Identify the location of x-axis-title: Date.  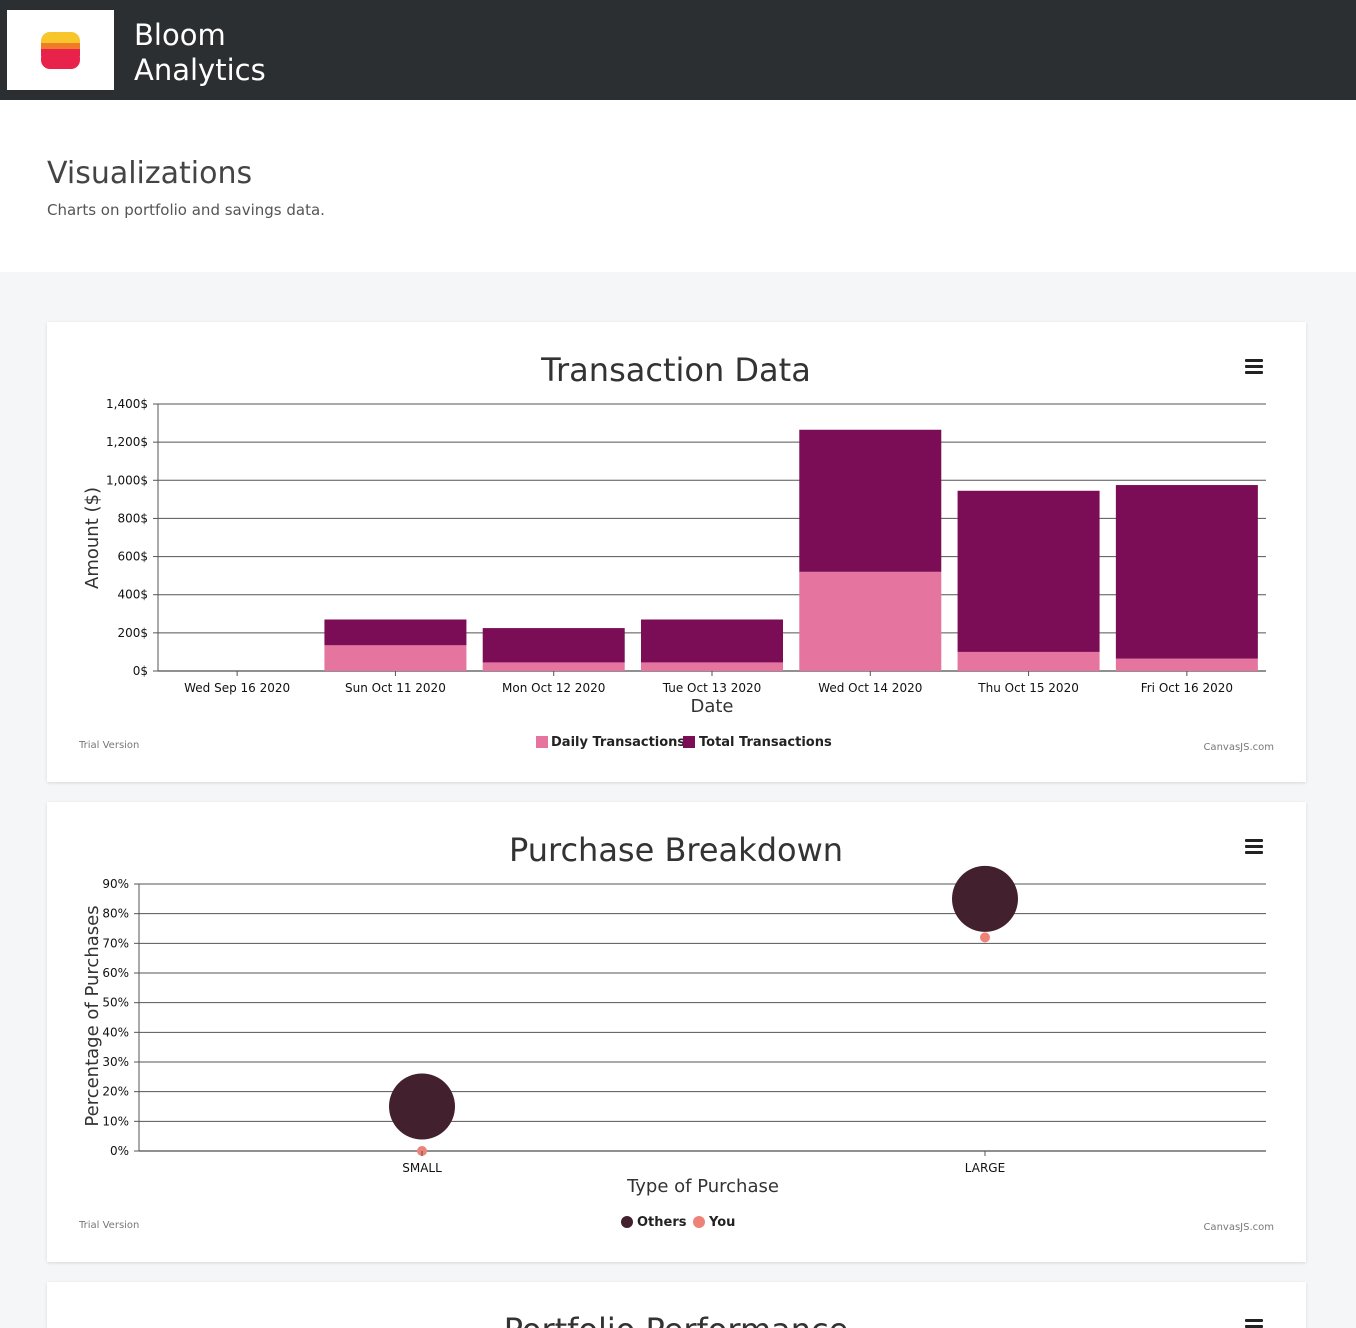
(711, 706).